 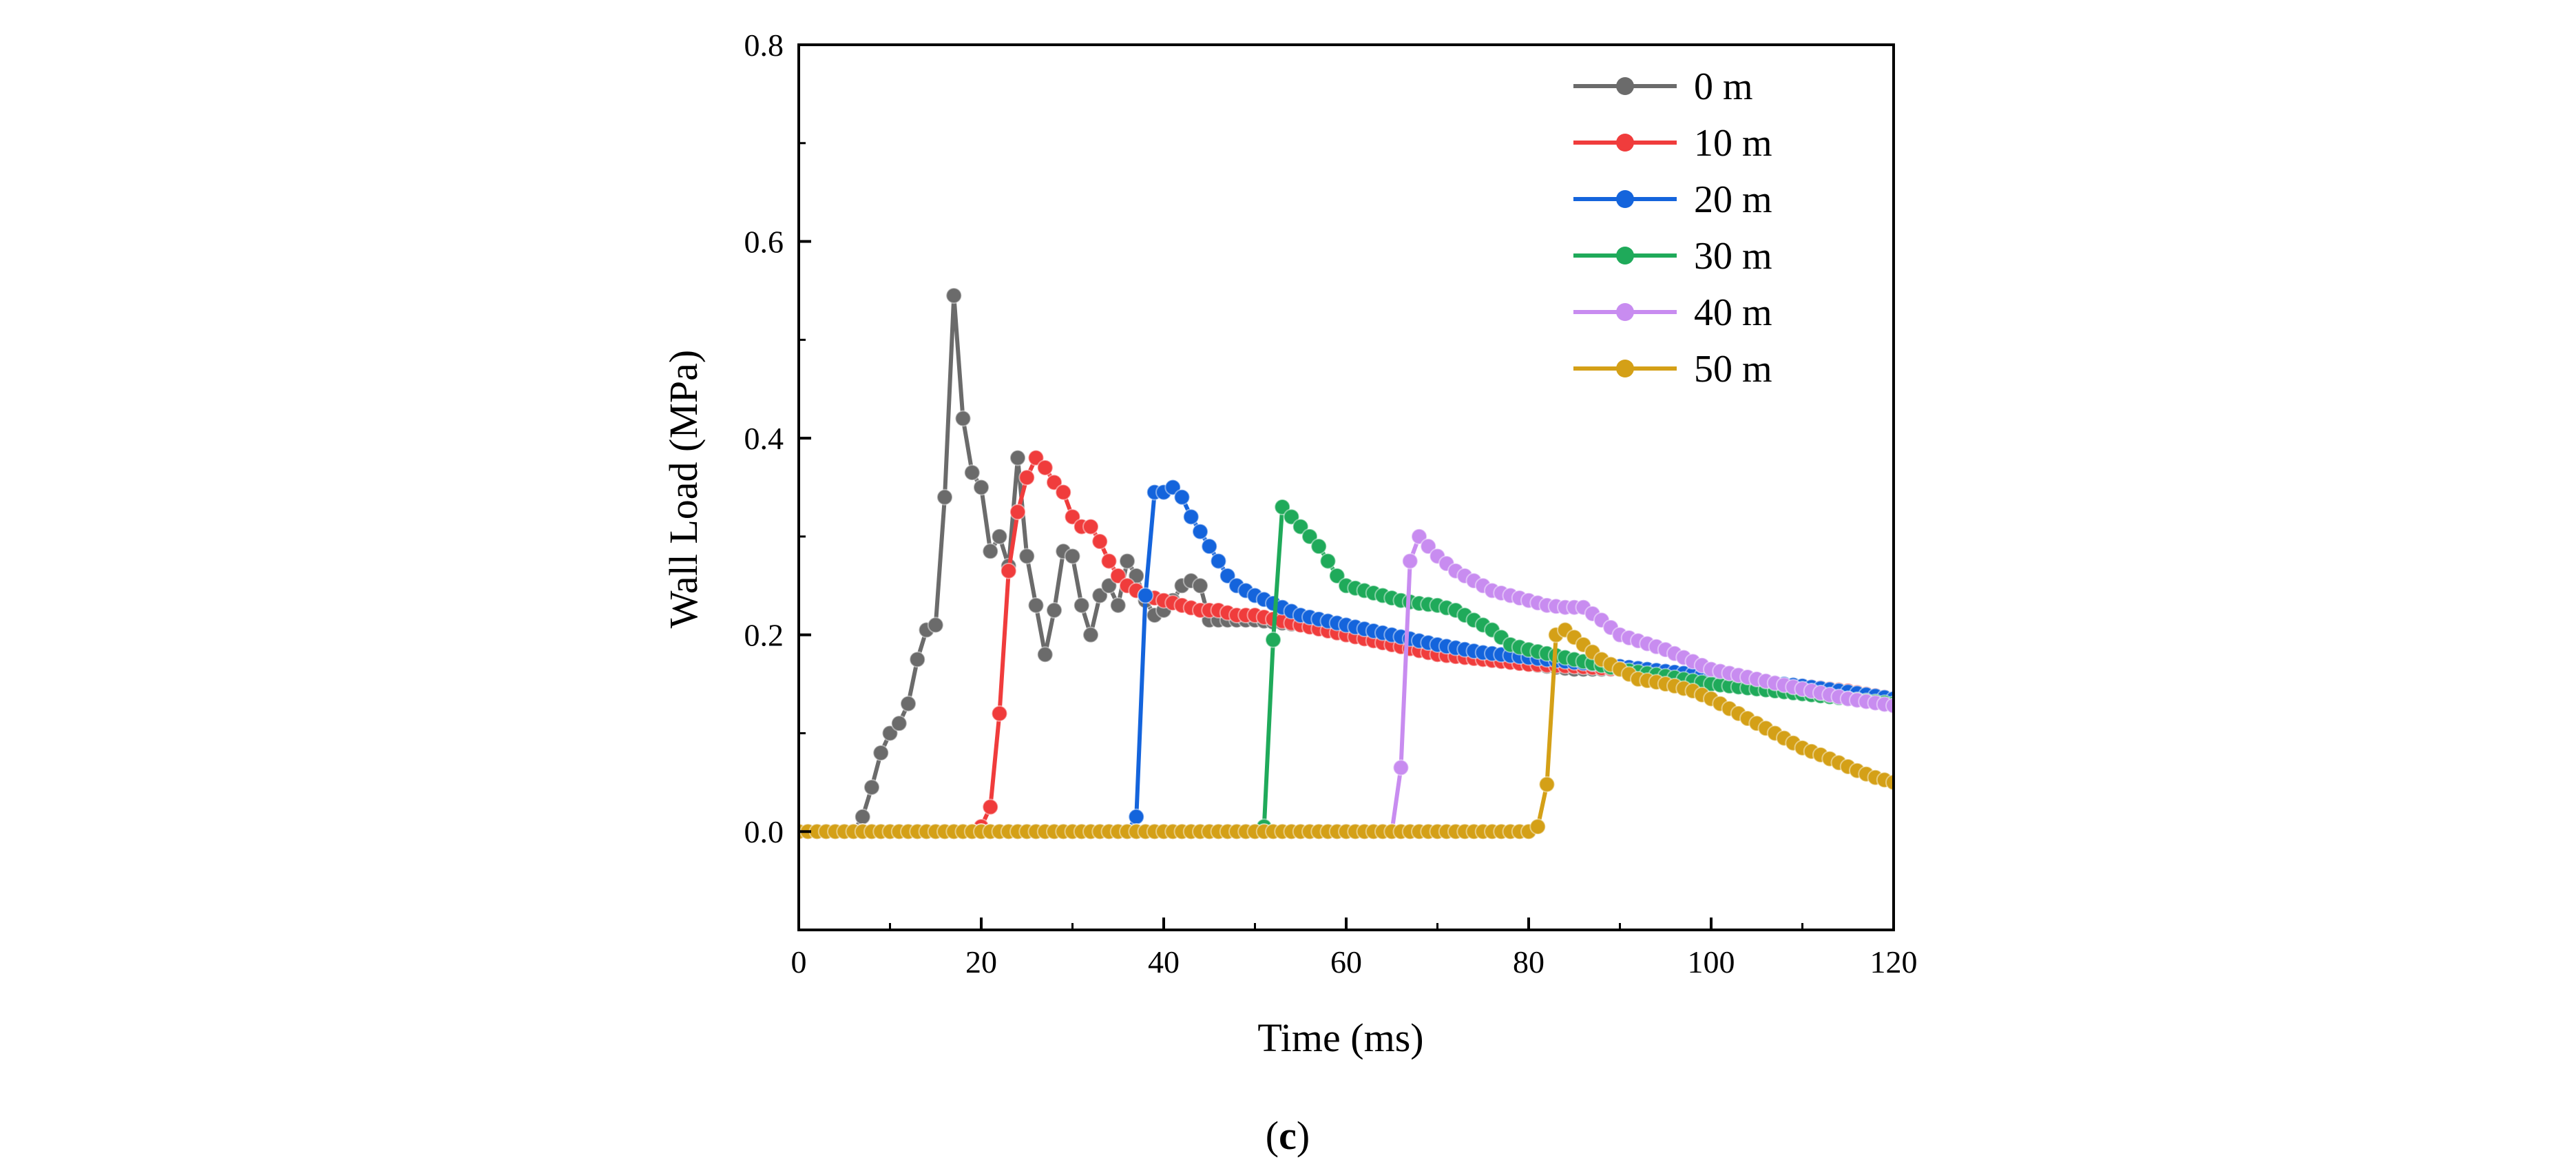 What do you see at coordinates (764, 438) in the screenshot?
I see `y-tick-label: 0.4` at bounding box center [764, 438].